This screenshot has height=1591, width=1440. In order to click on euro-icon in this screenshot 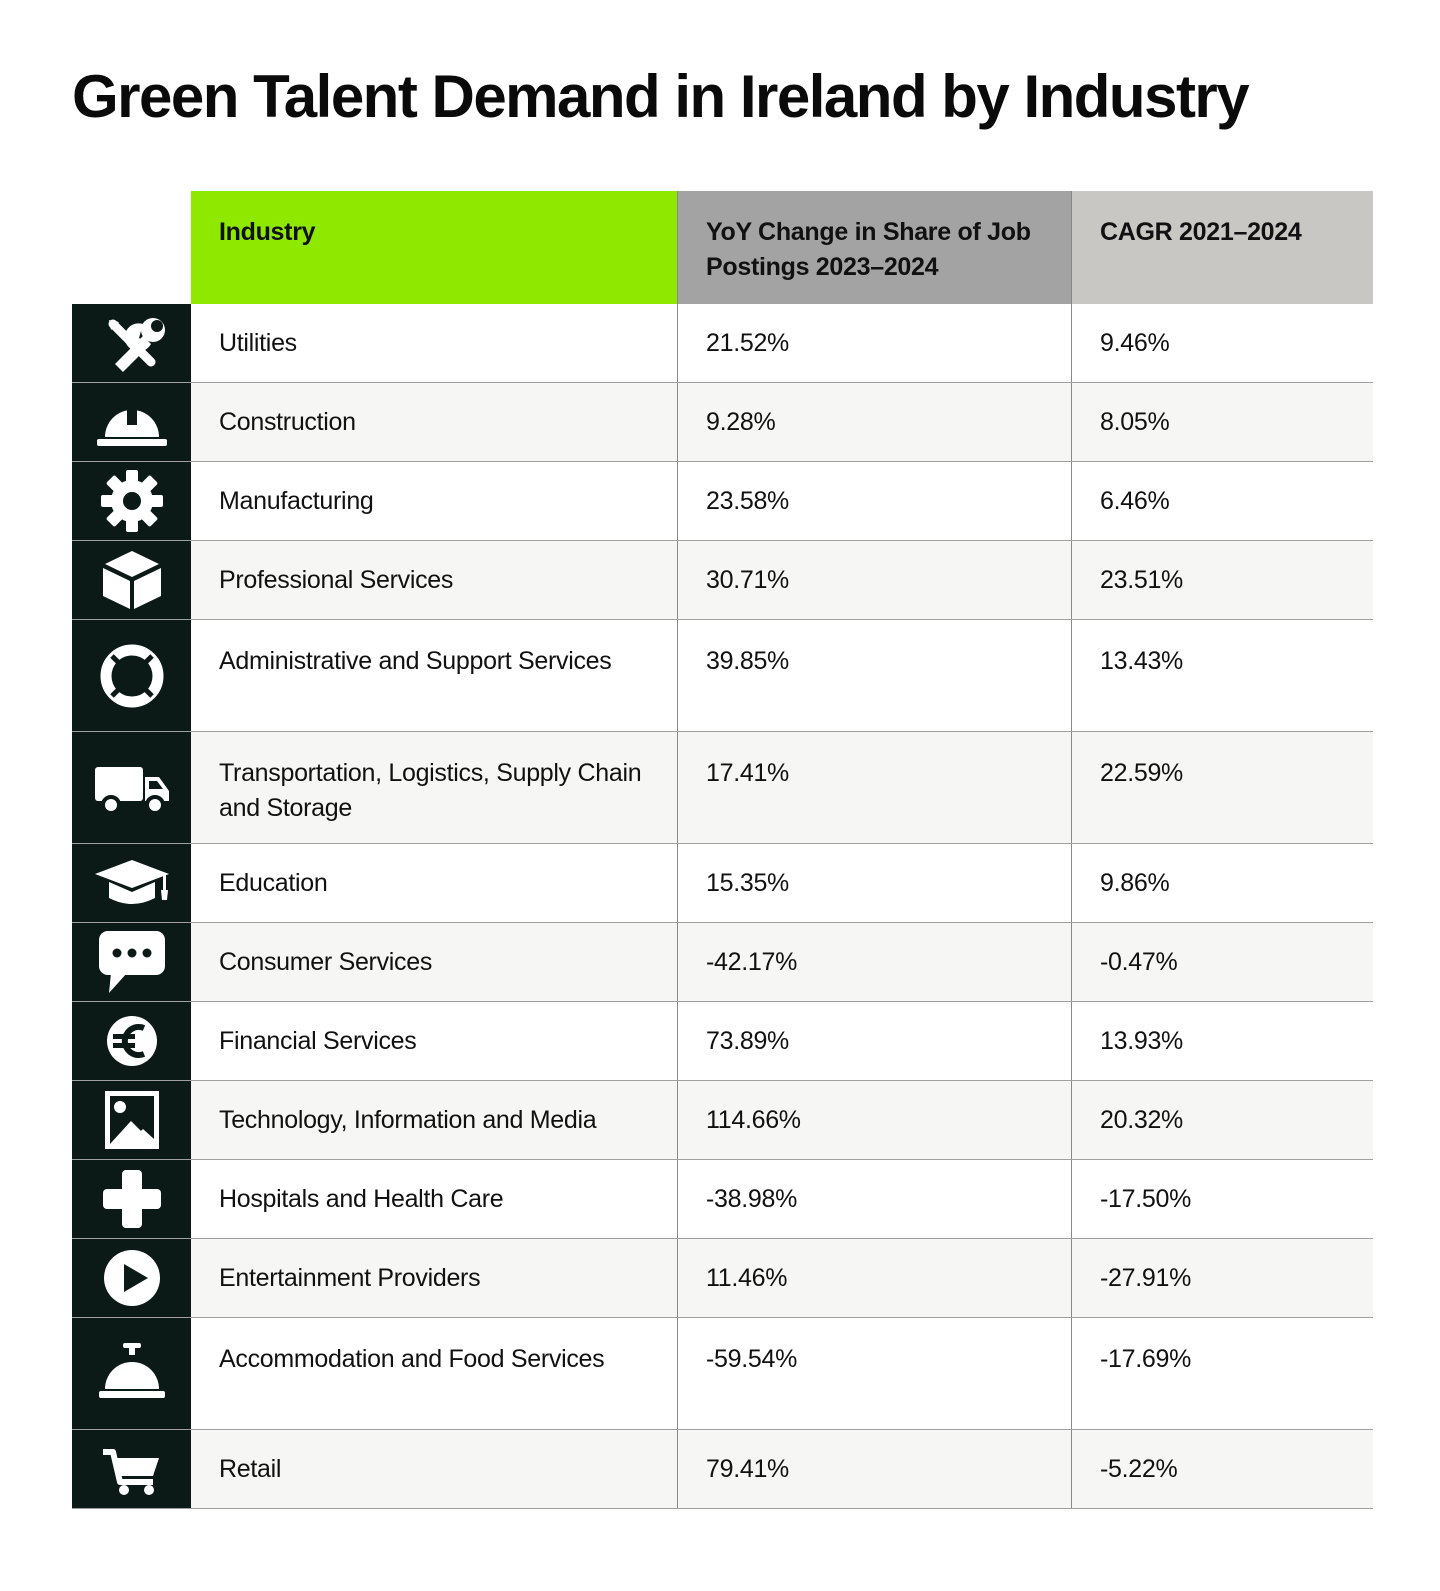, I will do `click(131, 1041)`.